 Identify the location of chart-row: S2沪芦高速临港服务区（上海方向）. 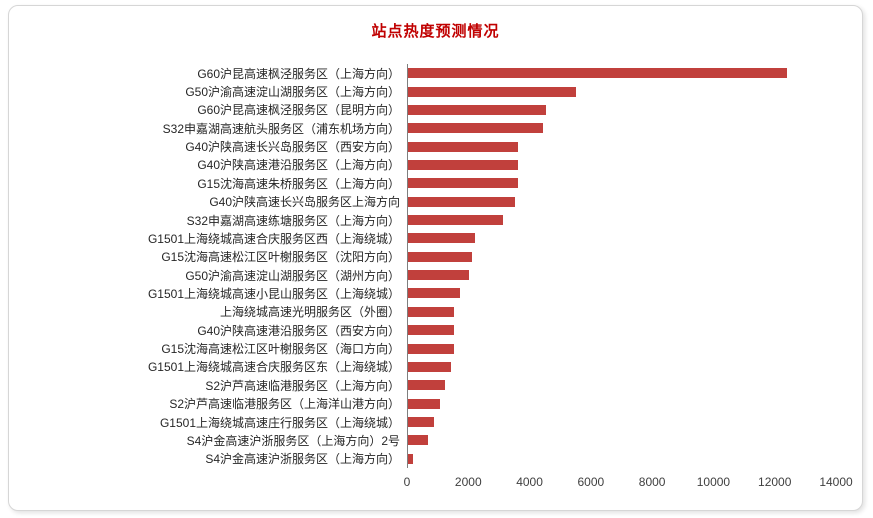
(422, 385).